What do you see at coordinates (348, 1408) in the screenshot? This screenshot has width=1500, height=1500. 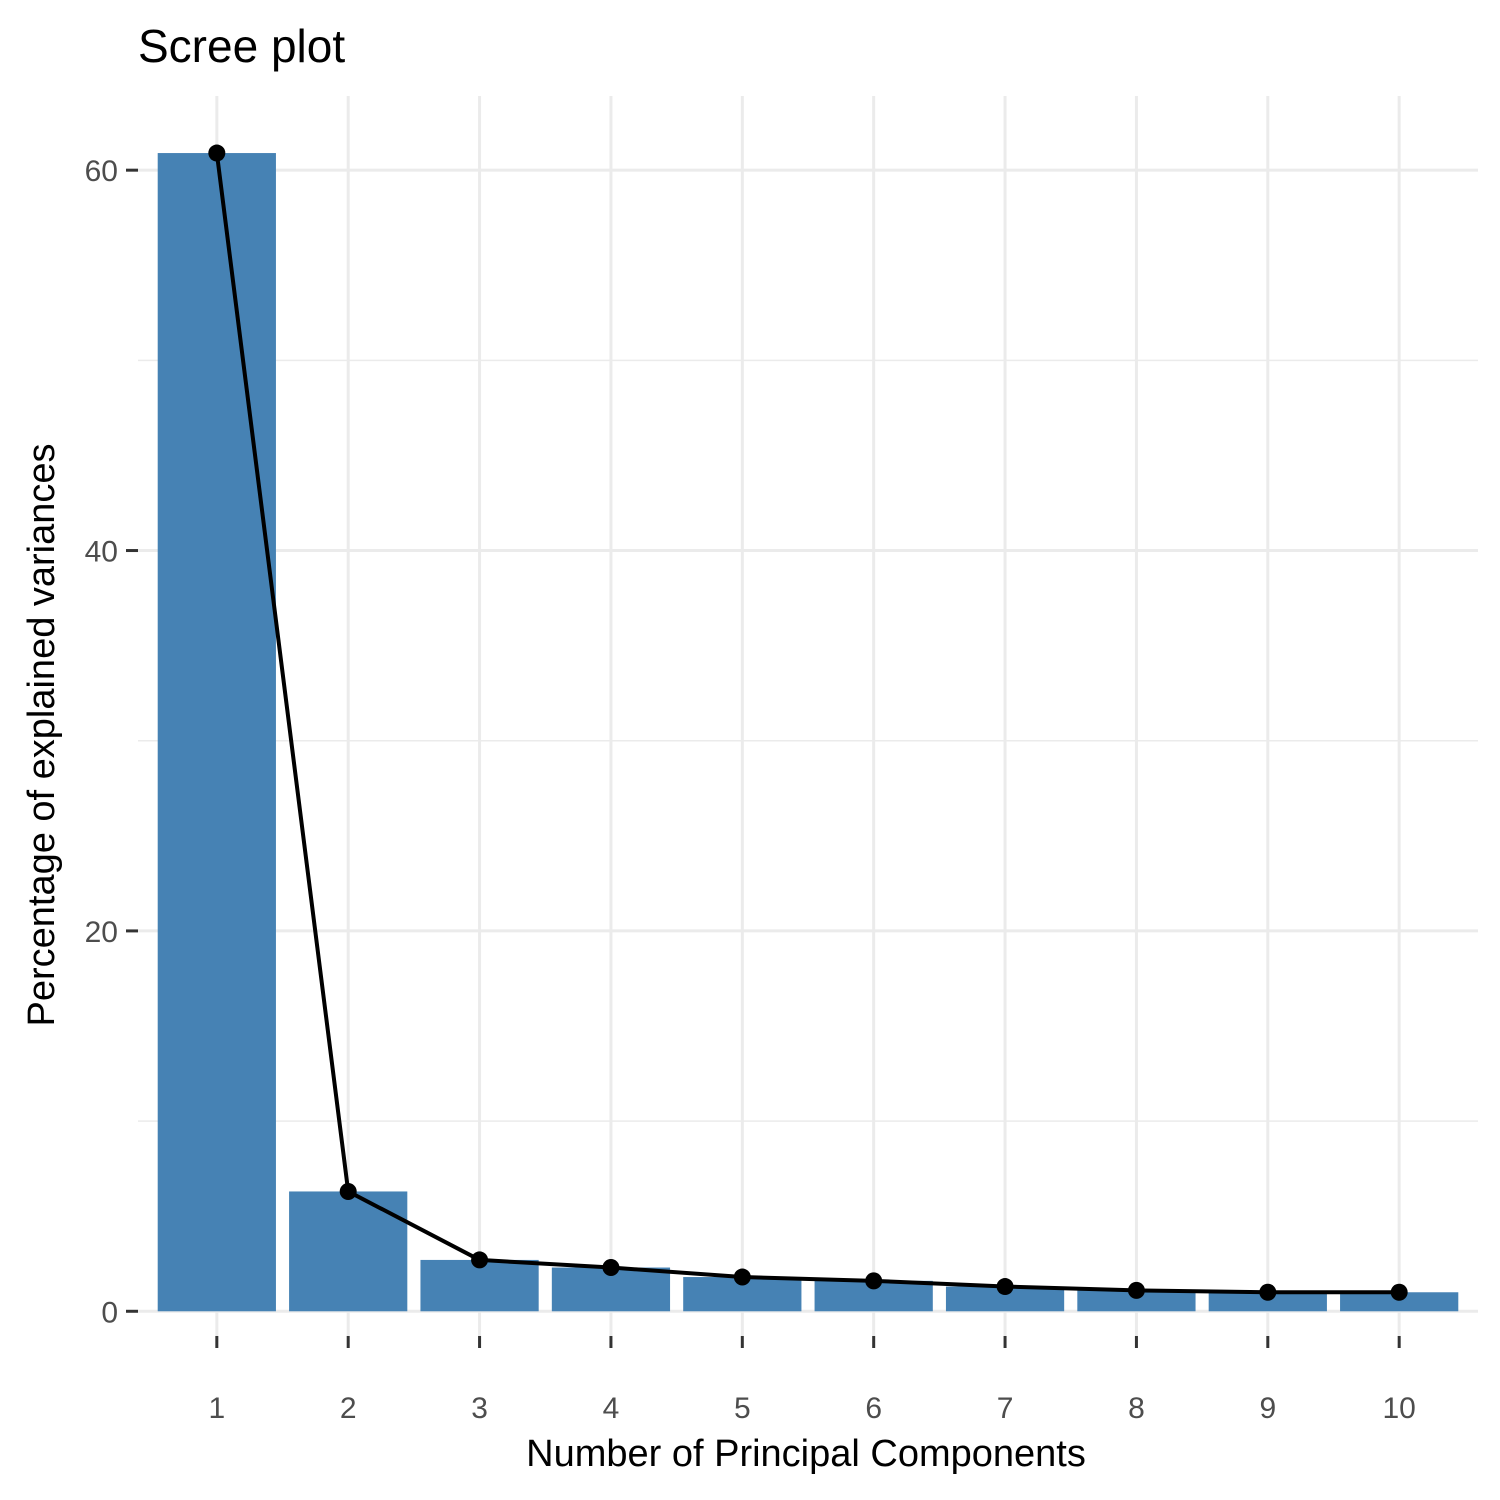 I see `x-tick-label: 2` at bounding box center [348, 1408].